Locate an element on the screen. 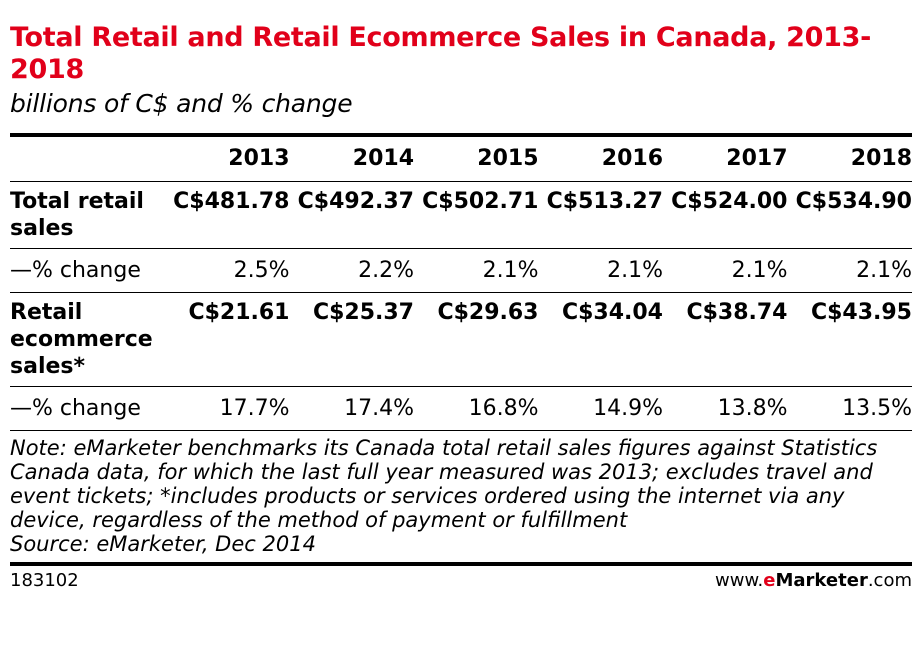 This screenshot has width=922, height=669. table-cell: C$29.63 is located at coordinates (476, 338).